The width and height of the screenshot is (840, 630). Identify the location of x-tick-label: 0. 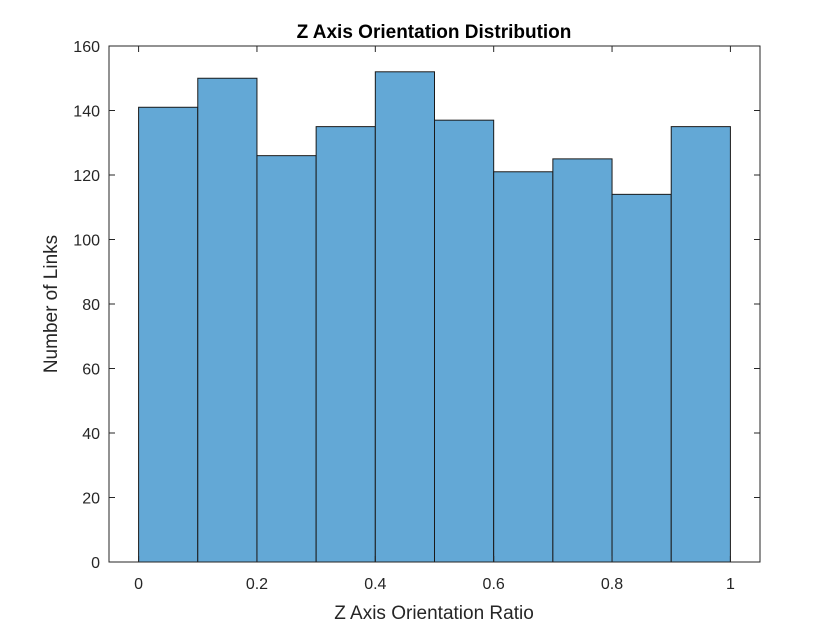
(138, 584).